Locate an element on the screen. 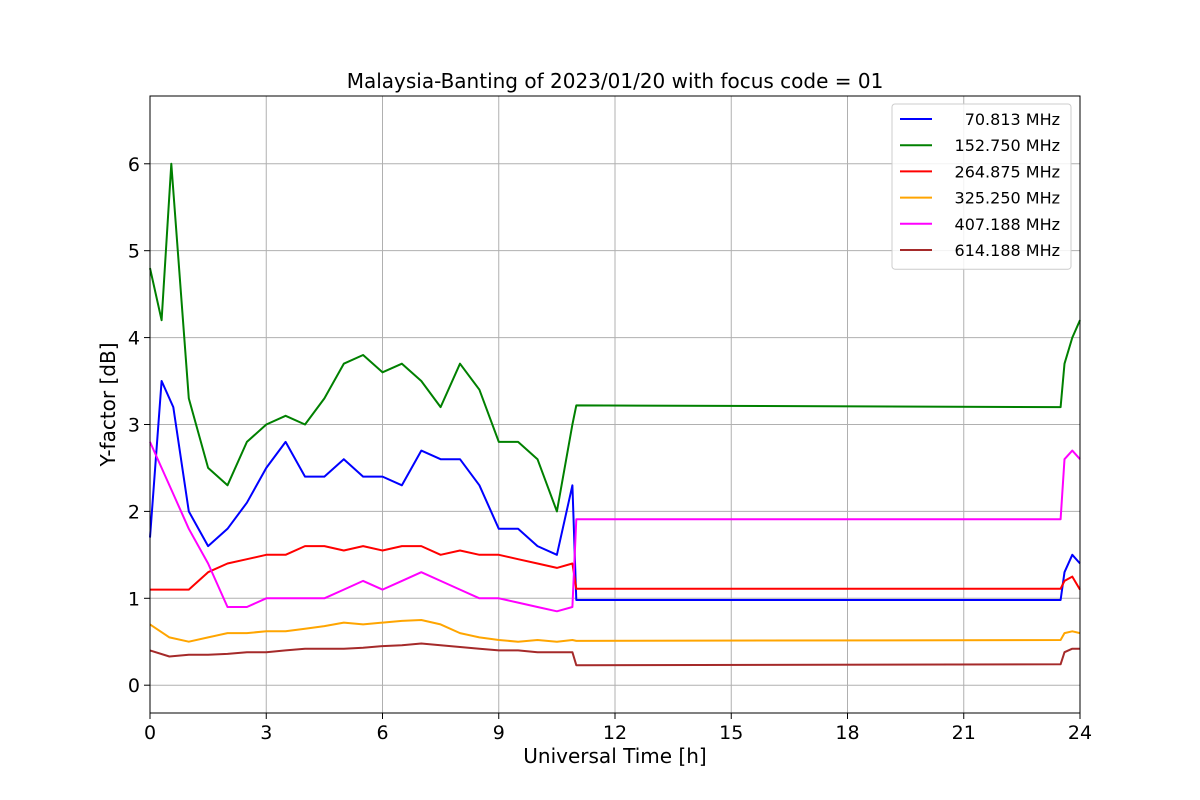 This screenshot has width=1200, height=800. legend-label: 152.750 MHz is located at coordinates (1007, 145).